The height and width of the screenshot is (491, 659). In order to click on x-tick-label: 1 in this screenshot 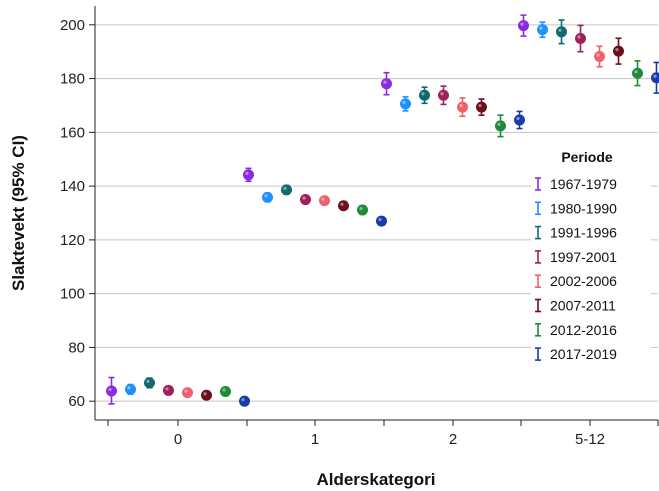, I will do `click(315, 439)`.